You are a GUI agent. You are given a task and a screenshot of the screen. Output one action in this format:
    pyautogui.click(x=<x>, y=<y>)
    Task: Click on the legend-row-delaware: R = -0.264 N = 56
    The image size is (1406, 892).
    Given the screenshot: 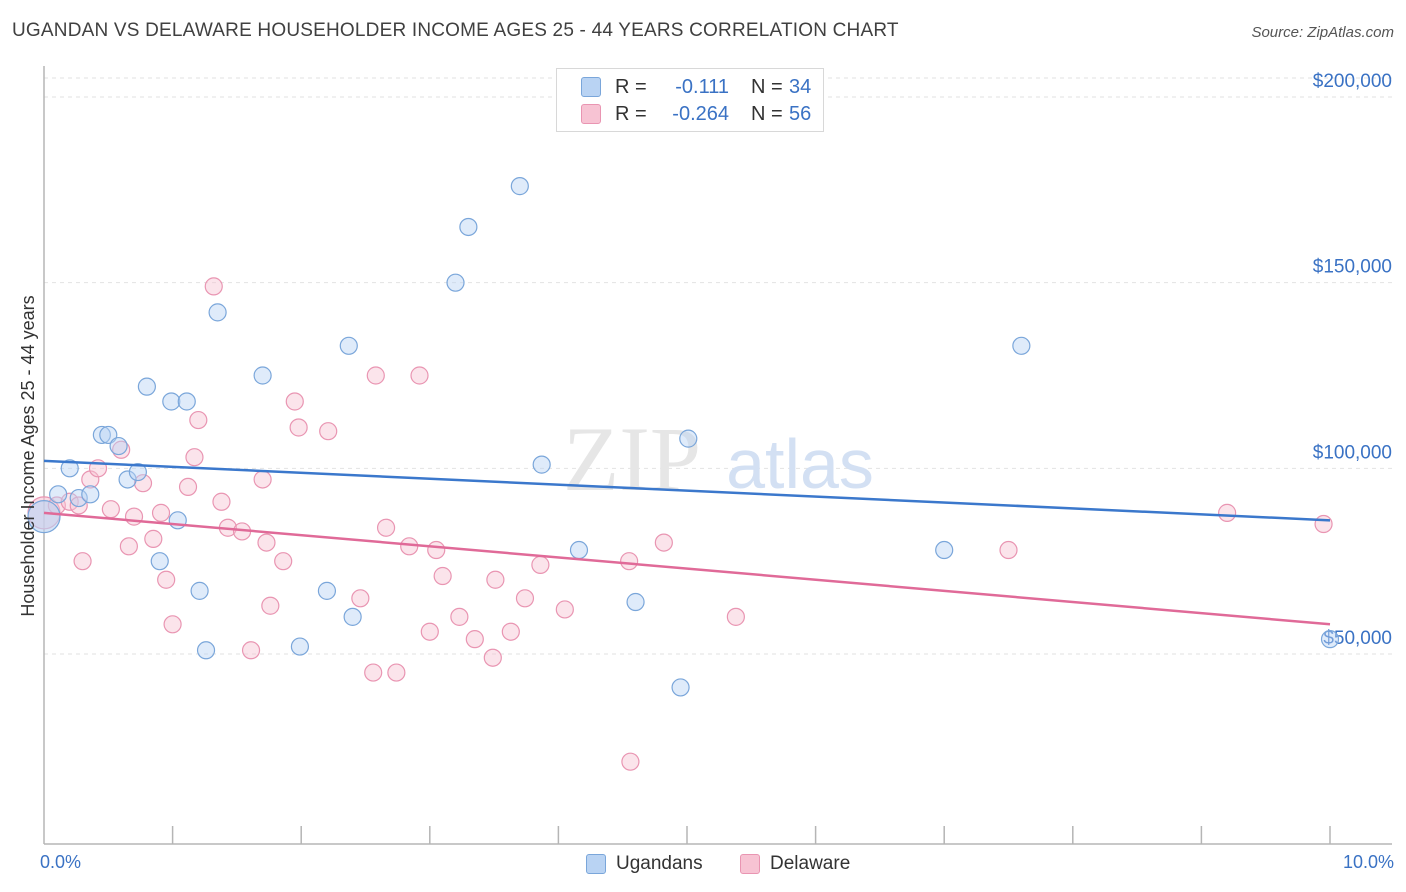 What is the action you would take?
    pyautogui.click(x=696, y=114)
    